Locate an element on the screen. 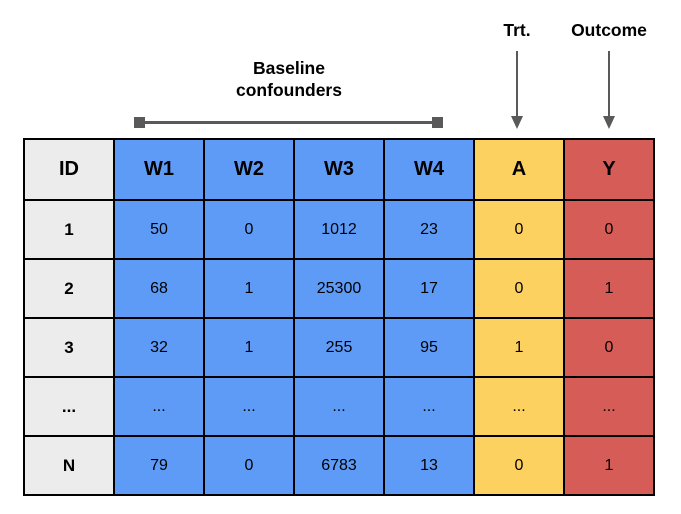 The image size is (681, 514). table-cell: 2 is located at coordinates (69, 288).